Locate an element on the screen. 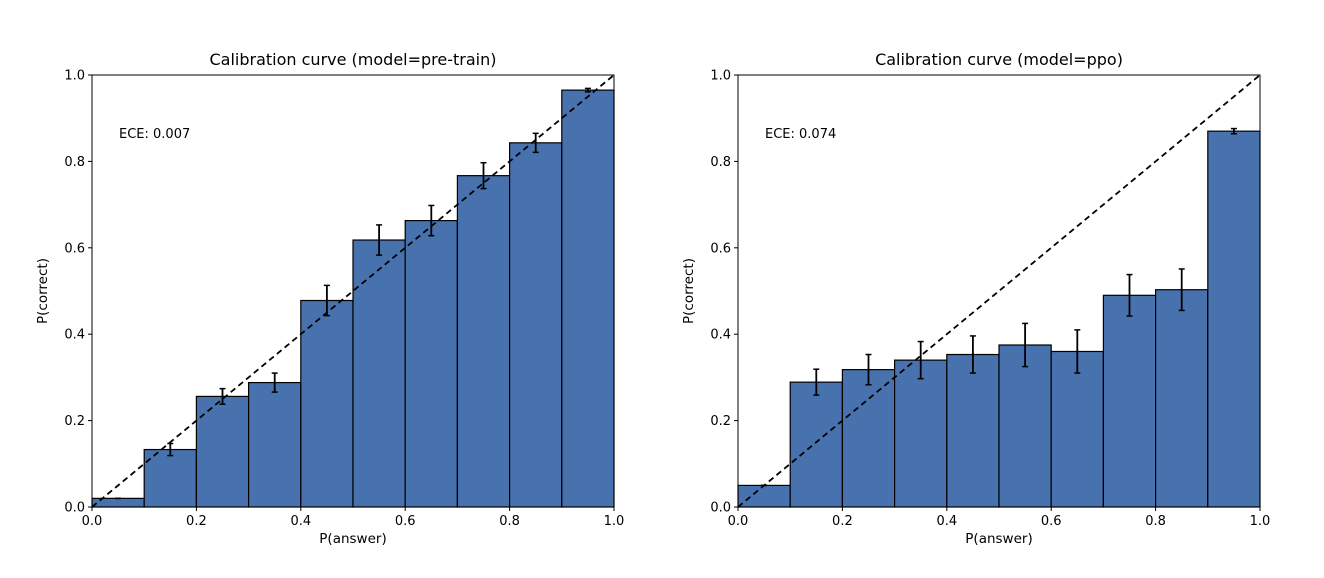 The image size is (1324, 578). chart1-xtick-label-5: 1.0 is located at coordinates (614, 521).